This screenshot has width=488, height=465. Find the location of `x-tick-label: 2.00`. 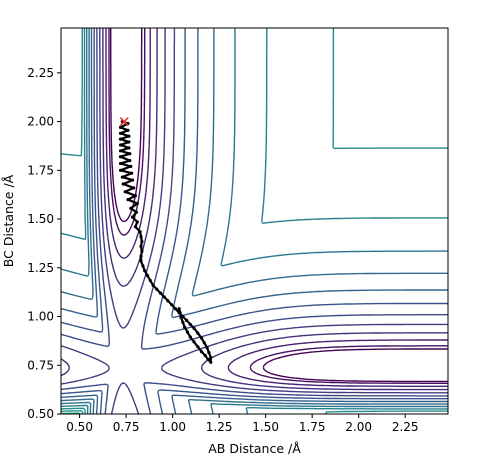

x-tick-label: 2.00 is located at coordinates (358, 427).